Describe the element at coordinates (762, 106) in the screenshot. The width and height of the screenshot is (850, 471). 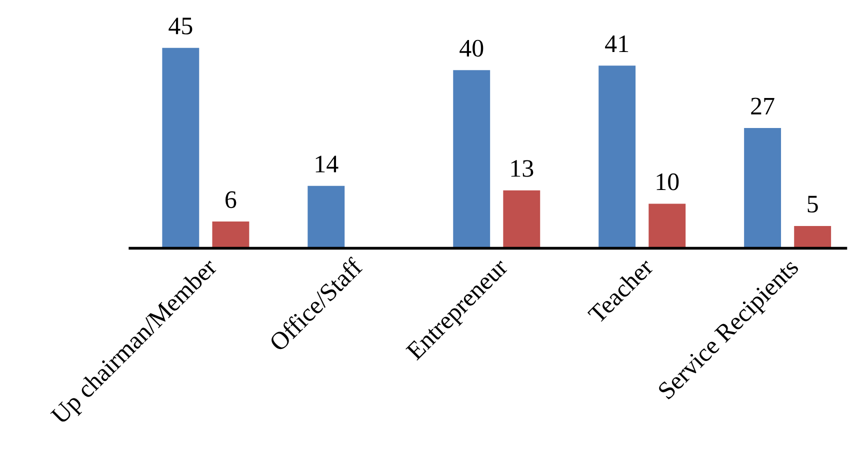
I see `data-label: 27` at that location.